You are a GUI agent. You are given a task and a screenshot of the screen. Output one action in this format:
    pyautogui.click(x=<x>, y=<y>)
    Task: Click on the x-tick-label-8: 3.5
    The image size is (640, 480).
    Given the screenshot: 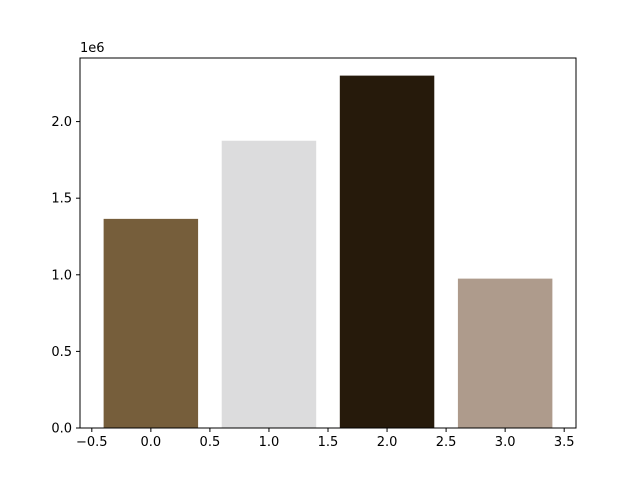 What is the action you would take?
    pyautogui.click(x=564, y=442)
    